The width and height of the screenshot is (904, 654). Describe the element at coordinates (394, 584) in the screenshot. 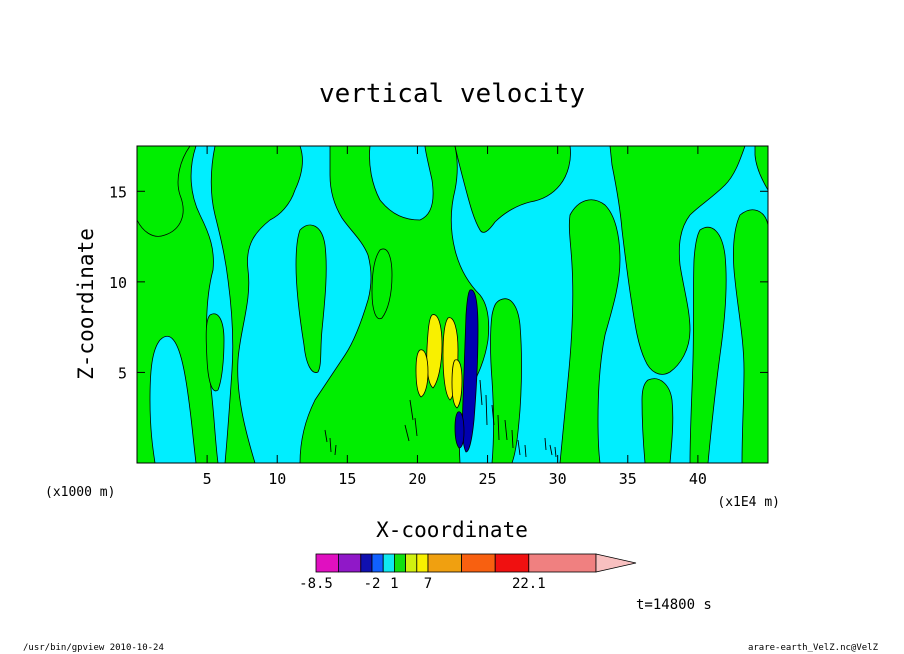

I see `colorbar-label-2: 1` at that location.